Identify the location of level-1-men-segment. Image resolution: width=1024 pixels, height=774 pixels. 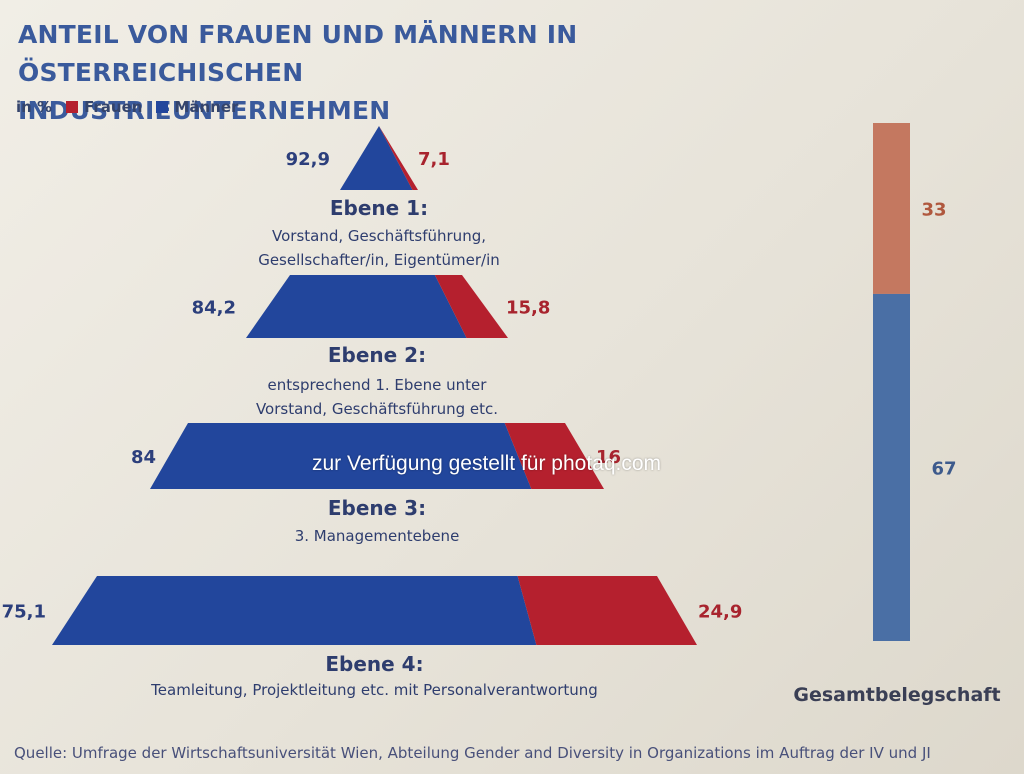
(376, 158).